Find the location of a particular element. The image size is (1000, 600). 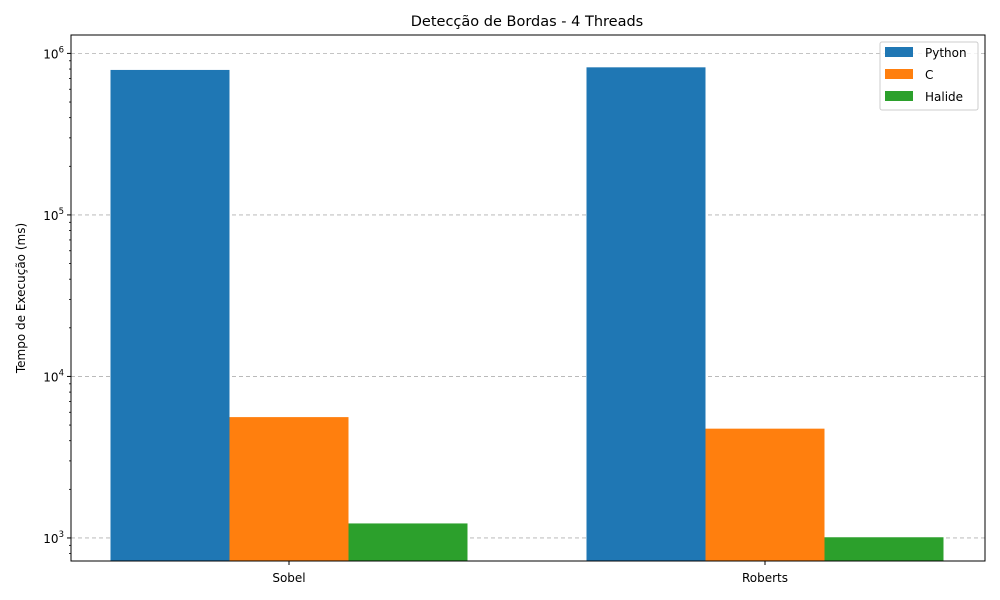

legend-label: C is located at coordinates (929, 75).